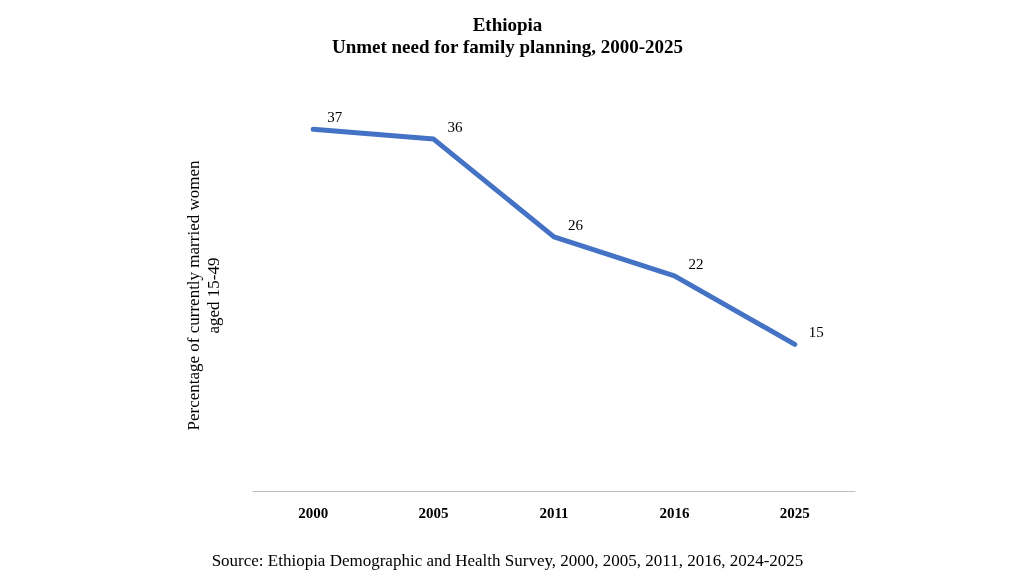 The width and height of the screenshot is (1015, 575). Describe the element at coordinates (507, 35) in the screenshot. I see `chart-title: Ethiopia Unmet need for family planning, 2000-2025` at that location.